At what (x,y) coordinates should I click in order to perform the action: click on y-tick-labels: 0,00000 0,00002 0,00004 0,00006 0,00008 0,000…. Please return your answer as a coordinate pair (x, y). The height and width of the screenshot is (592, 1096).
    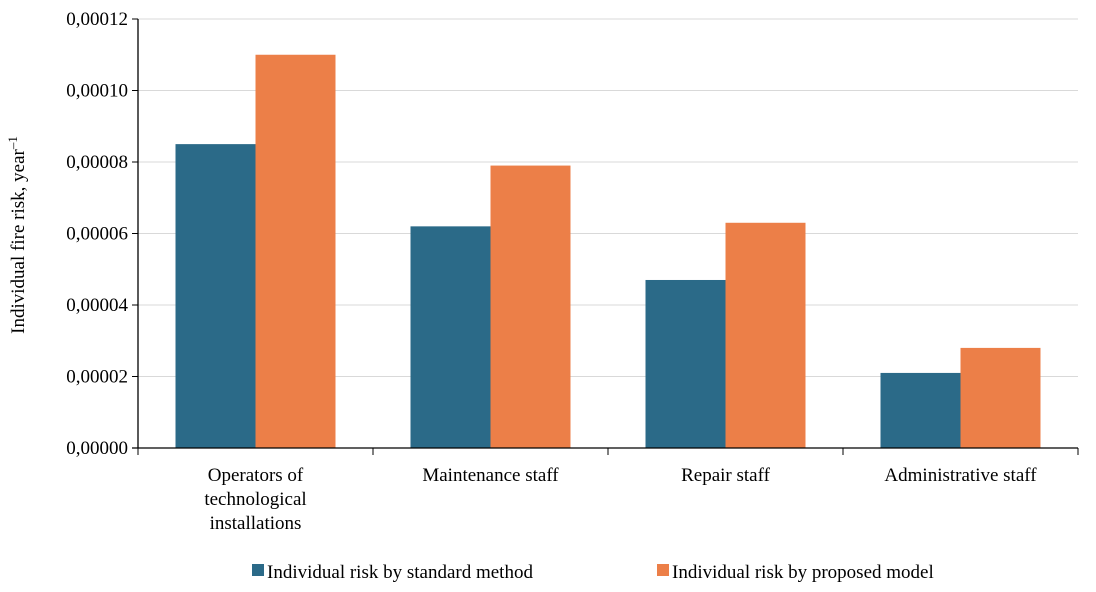
    Looking at the image, I should click on (97, 234).